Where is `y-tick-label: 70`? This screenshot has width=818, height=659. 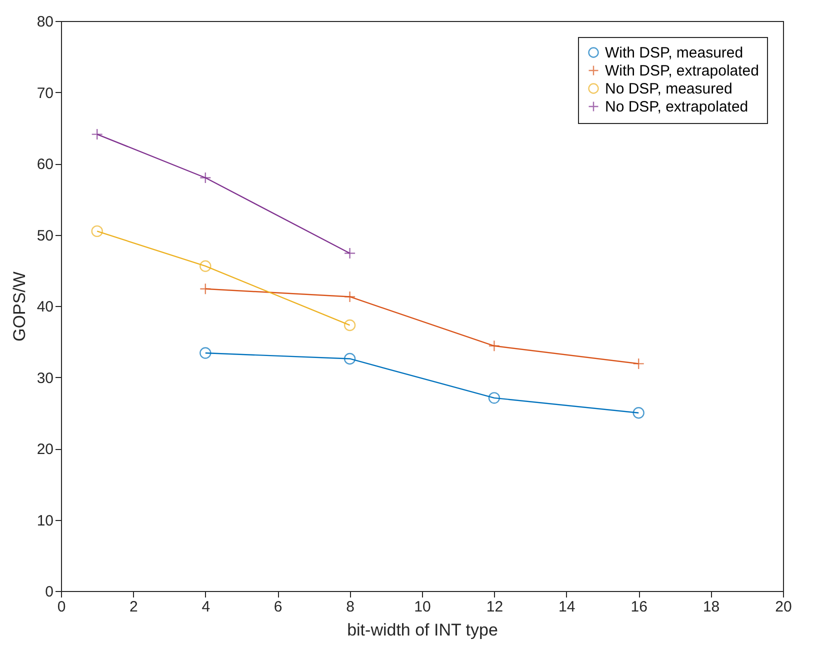 y-tick-label: 70 is located at coordinates (45, 93).